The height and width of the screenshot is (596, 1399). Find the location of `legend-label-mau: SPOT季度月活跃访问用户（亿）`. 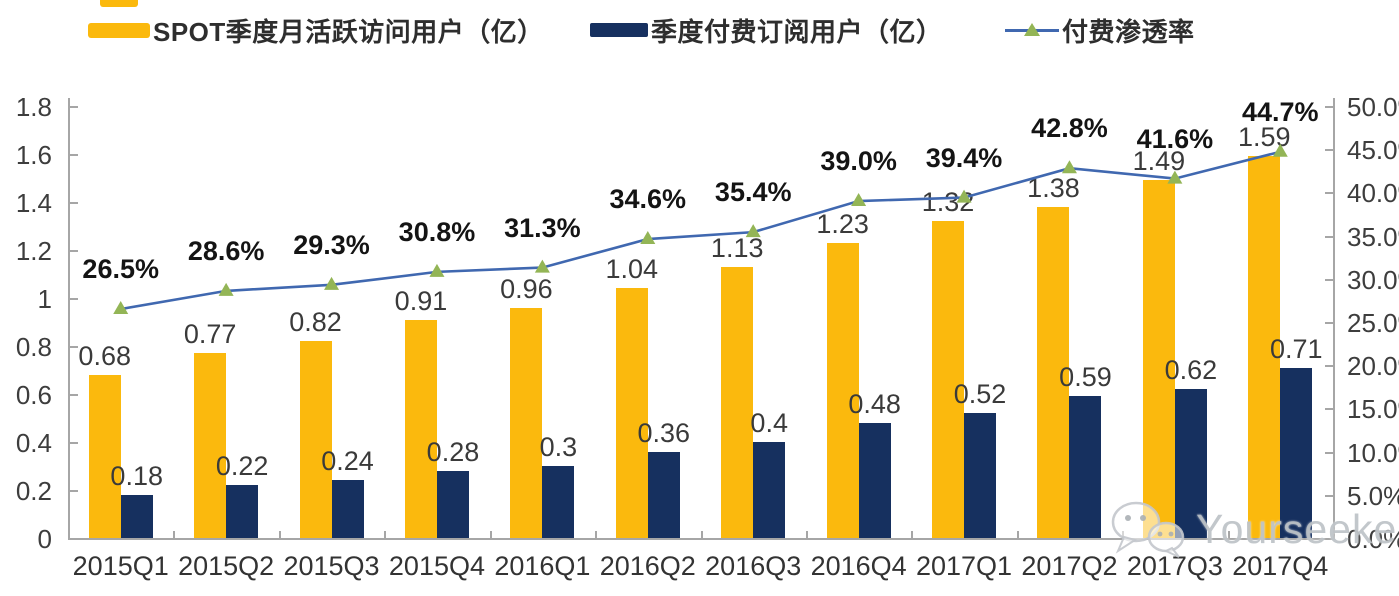

legend-label-mau: SPOT季度月活跃访问用户（亿） is located at coordinates (348, 31).